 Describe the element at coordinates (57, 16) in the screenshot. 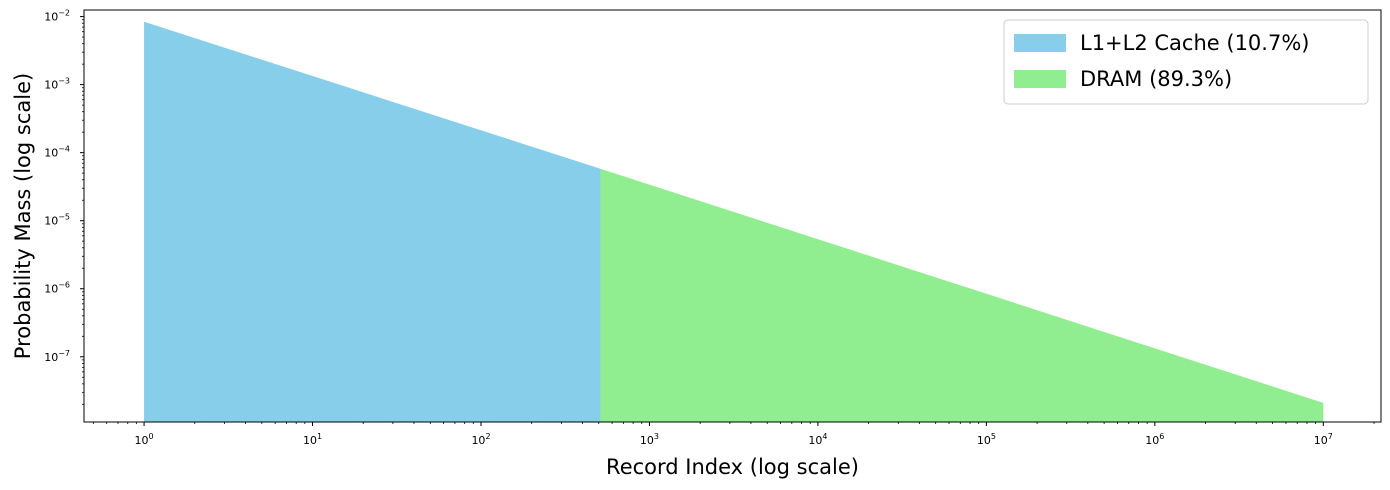

I see `y-tick-label-5: 10⁻²` at that location.